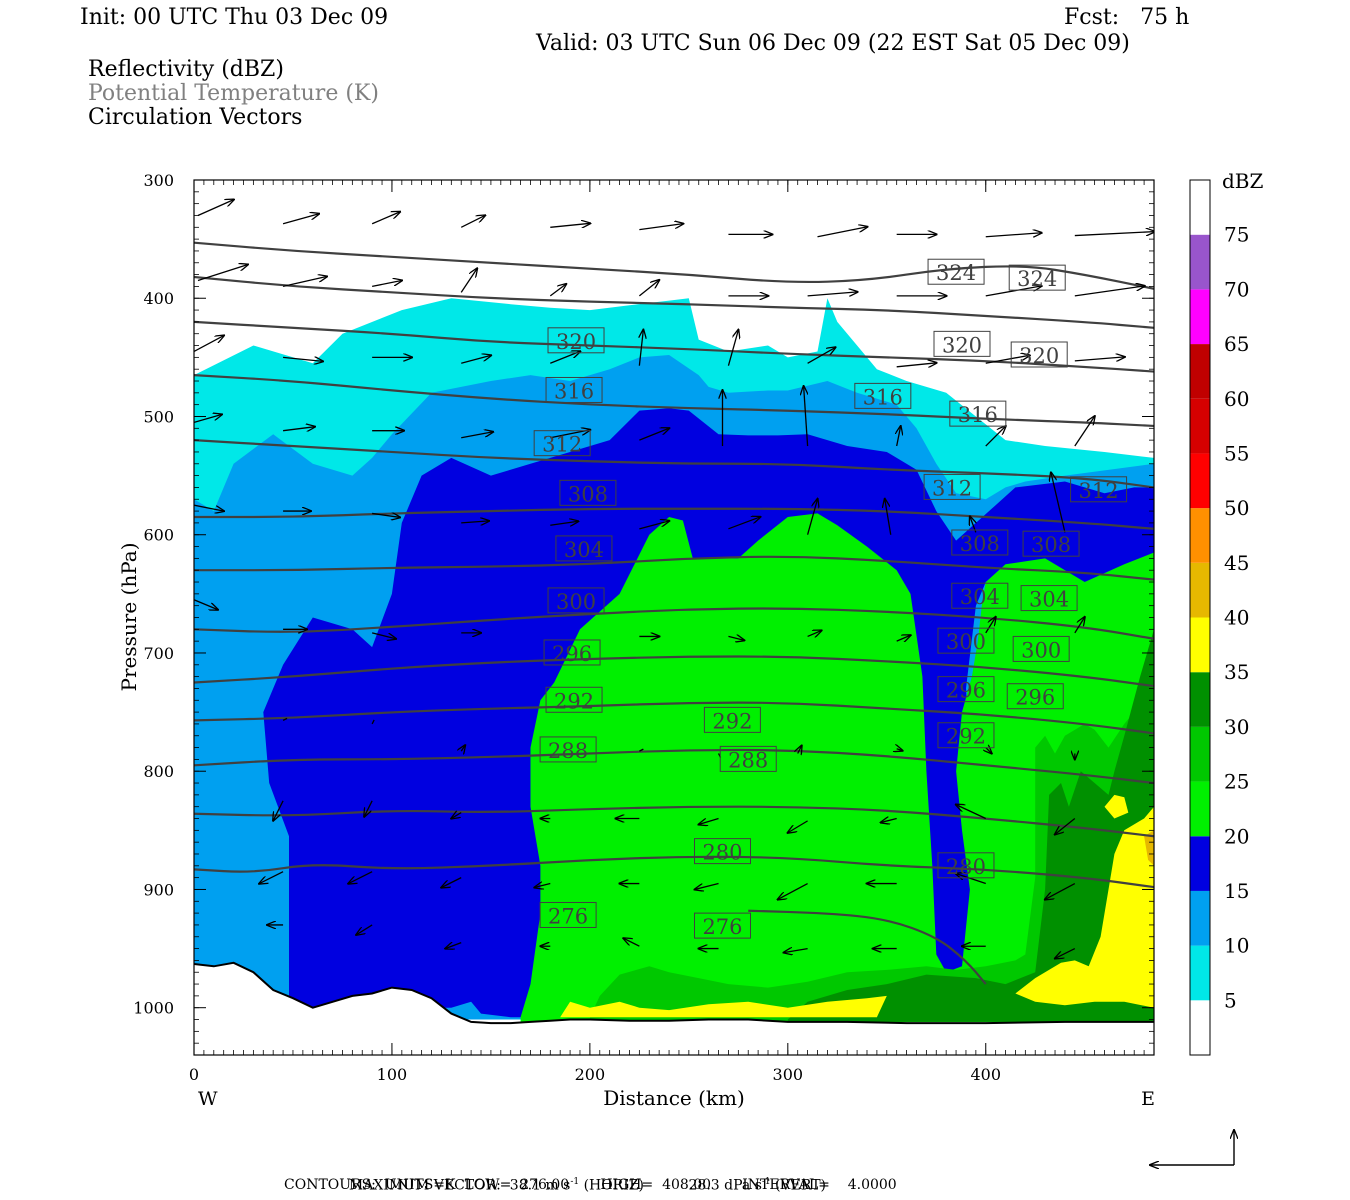  What do you see at coordinates (732, 719) in the screenshot?
I see `theta-label-292: 292` at bounding box center [732, 719].